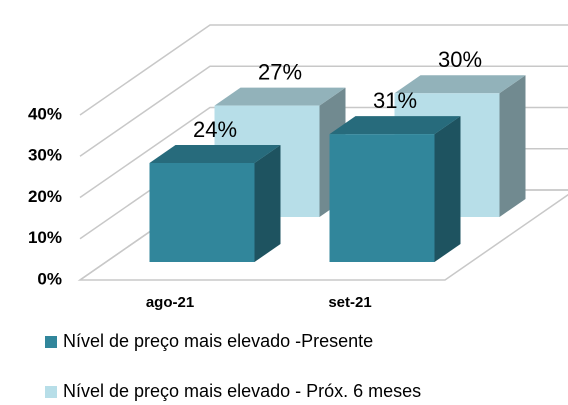 This screenshot has width=568, height=405. I want to click on x-tick-label: set-21, so click(349, 302).